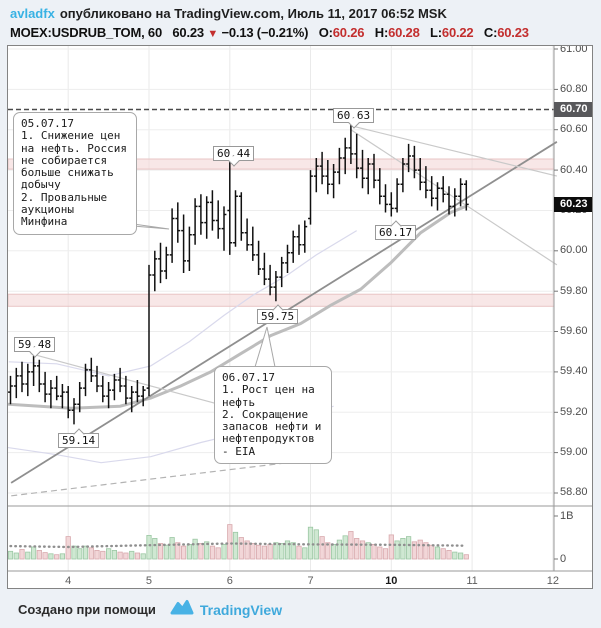 The image size is (601, 628). I want to click on price-note-label-6017: 60.17, so click(396, 229).